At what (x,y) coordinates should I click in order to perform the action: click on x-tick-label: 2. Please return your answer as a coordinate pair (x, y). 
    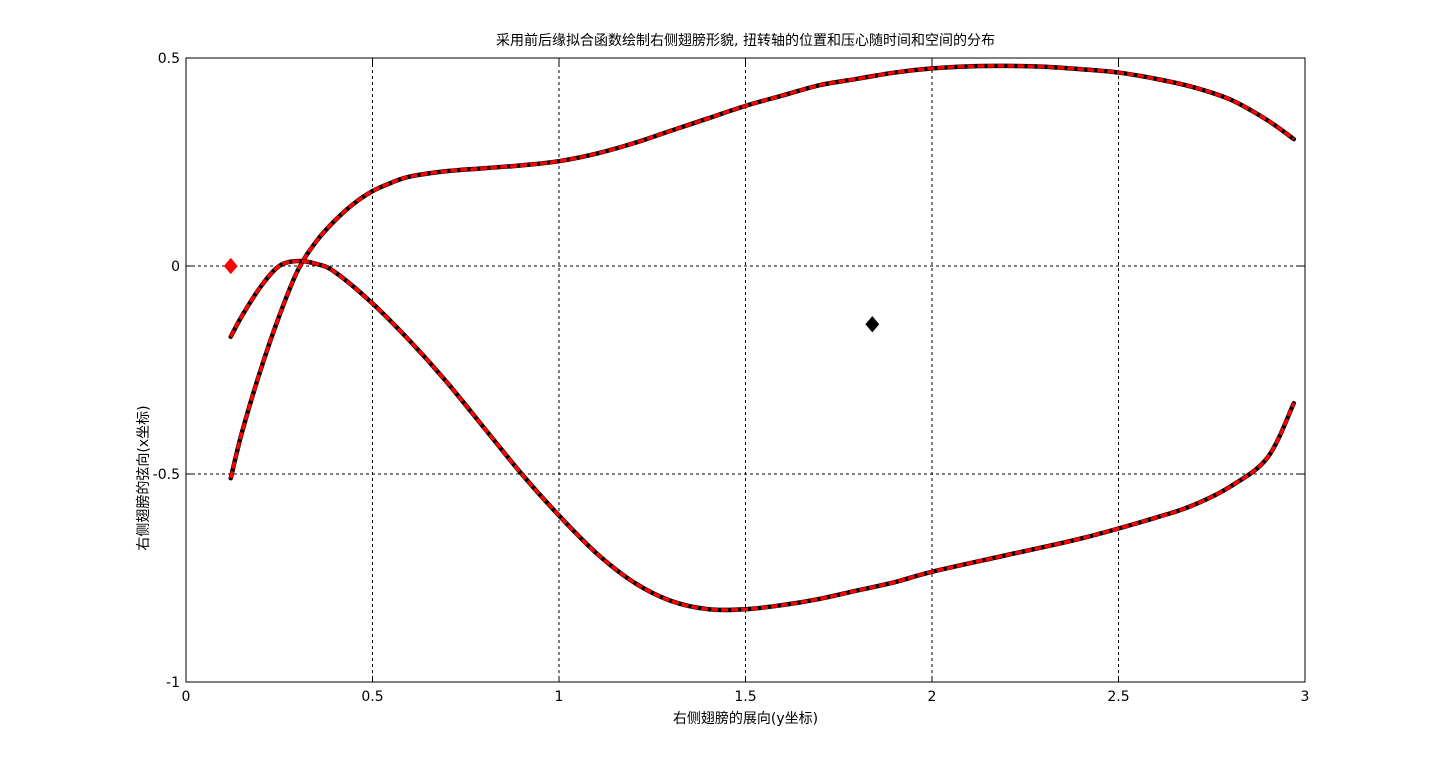
    Looking at the image, I should click on (932, 697).